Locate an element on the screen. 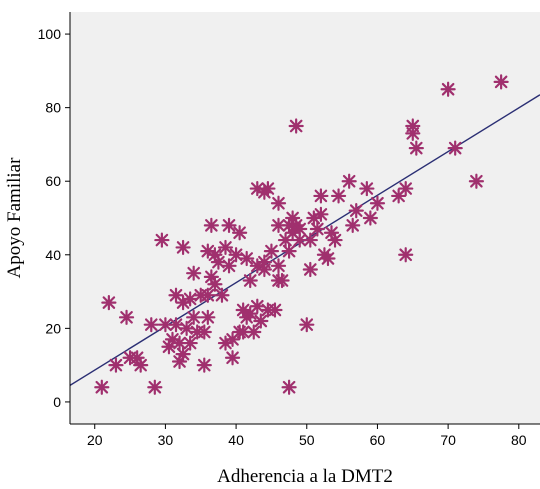 The height and width of the screenshot is (489, 540). x-axis-title: Adherencia a la DMT2 is located at coordinates (305, 476).